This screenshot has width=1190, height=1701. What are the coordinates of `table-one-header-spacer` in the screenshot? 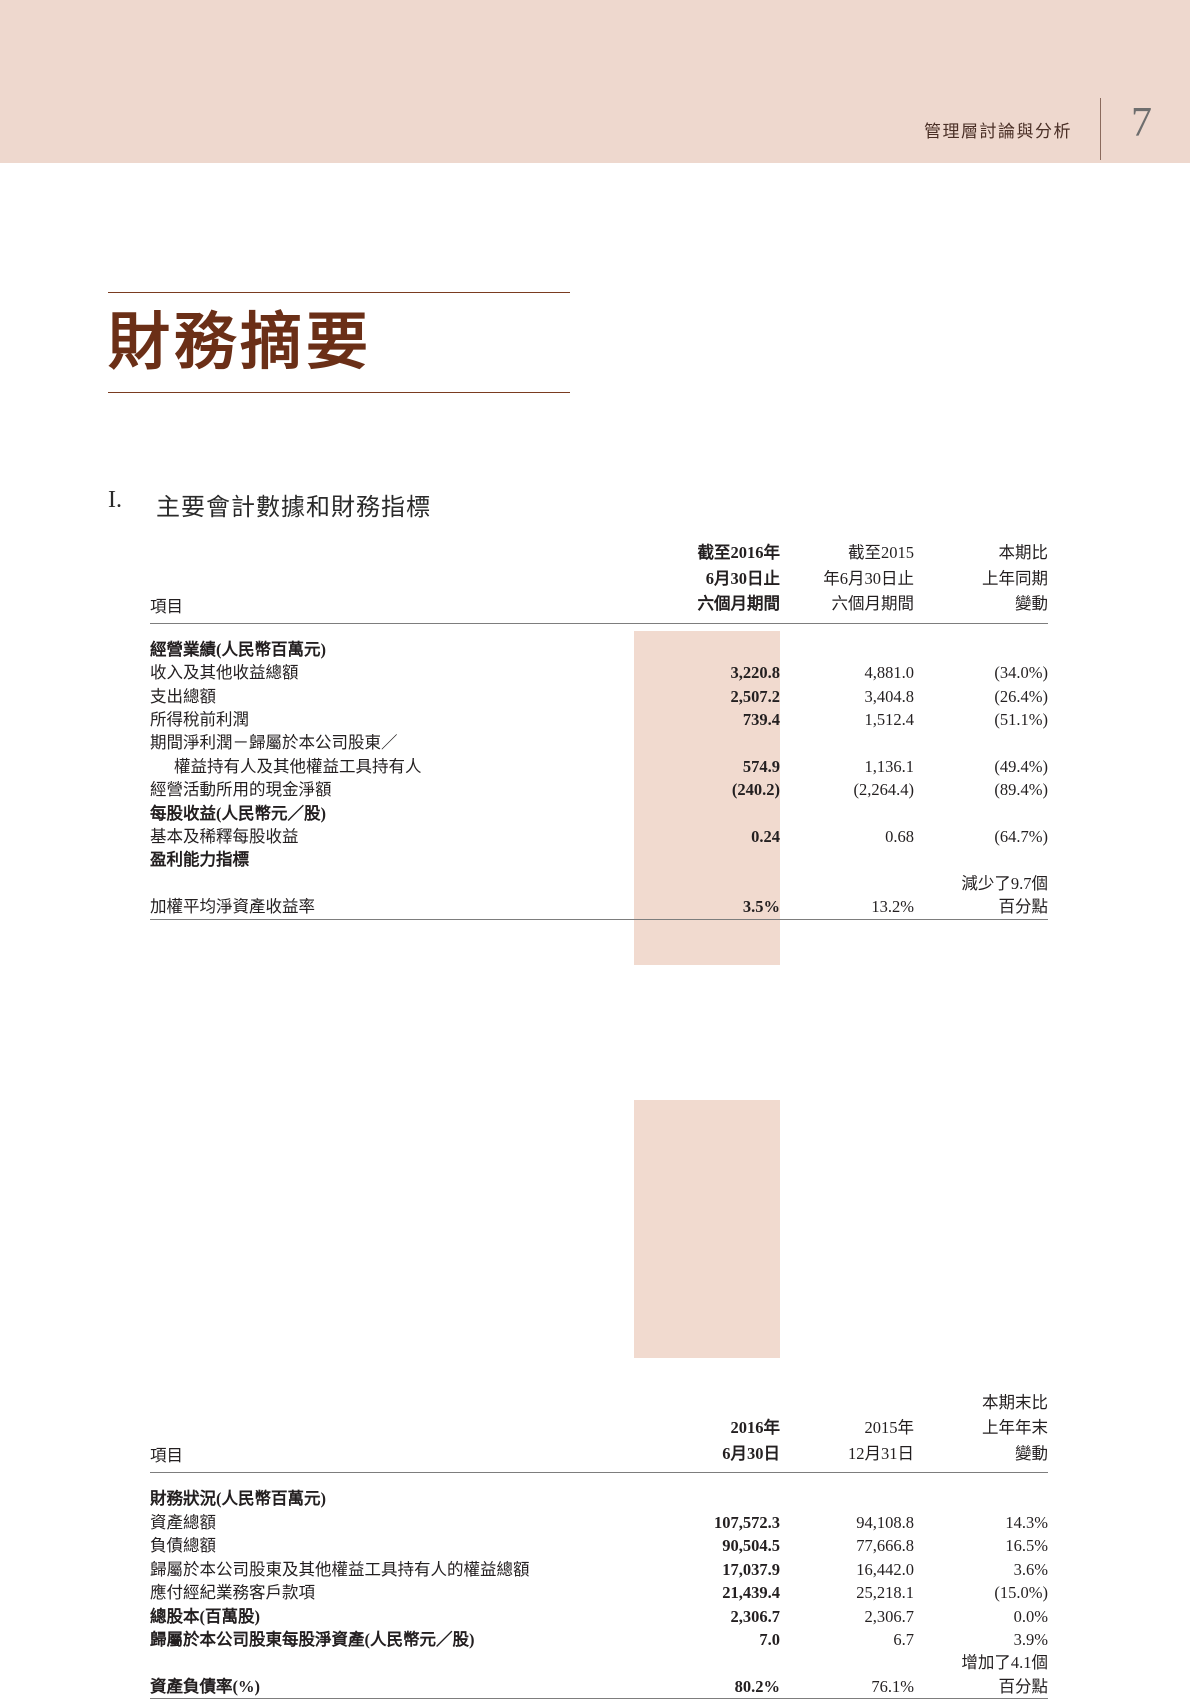 It's located at (599, 630).